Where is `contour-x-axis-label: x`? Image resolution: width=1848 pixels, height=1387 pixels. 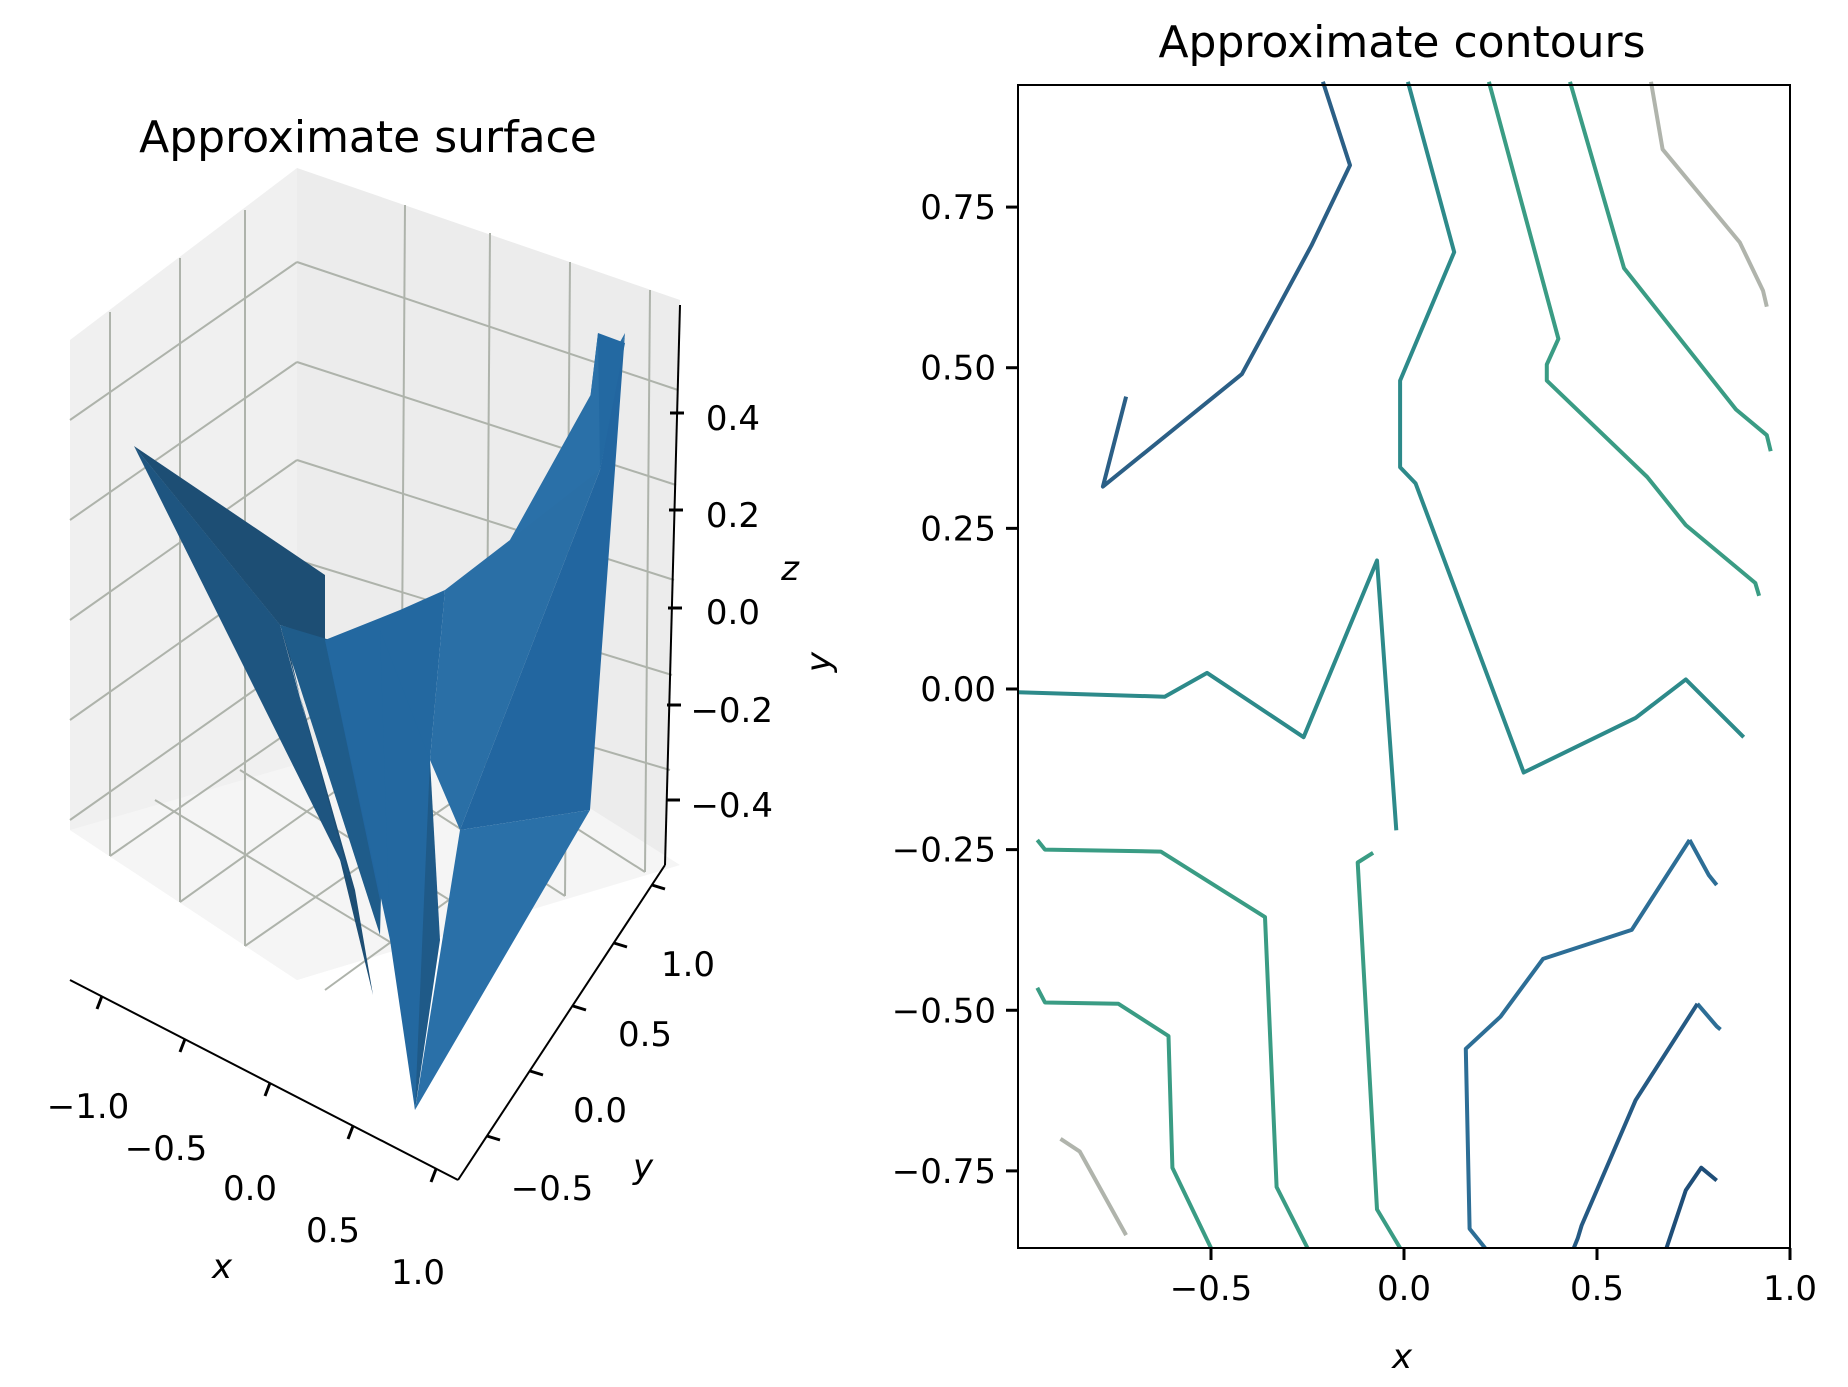
contour-x-axis-label: x is located at coordinates (1402, 1357).